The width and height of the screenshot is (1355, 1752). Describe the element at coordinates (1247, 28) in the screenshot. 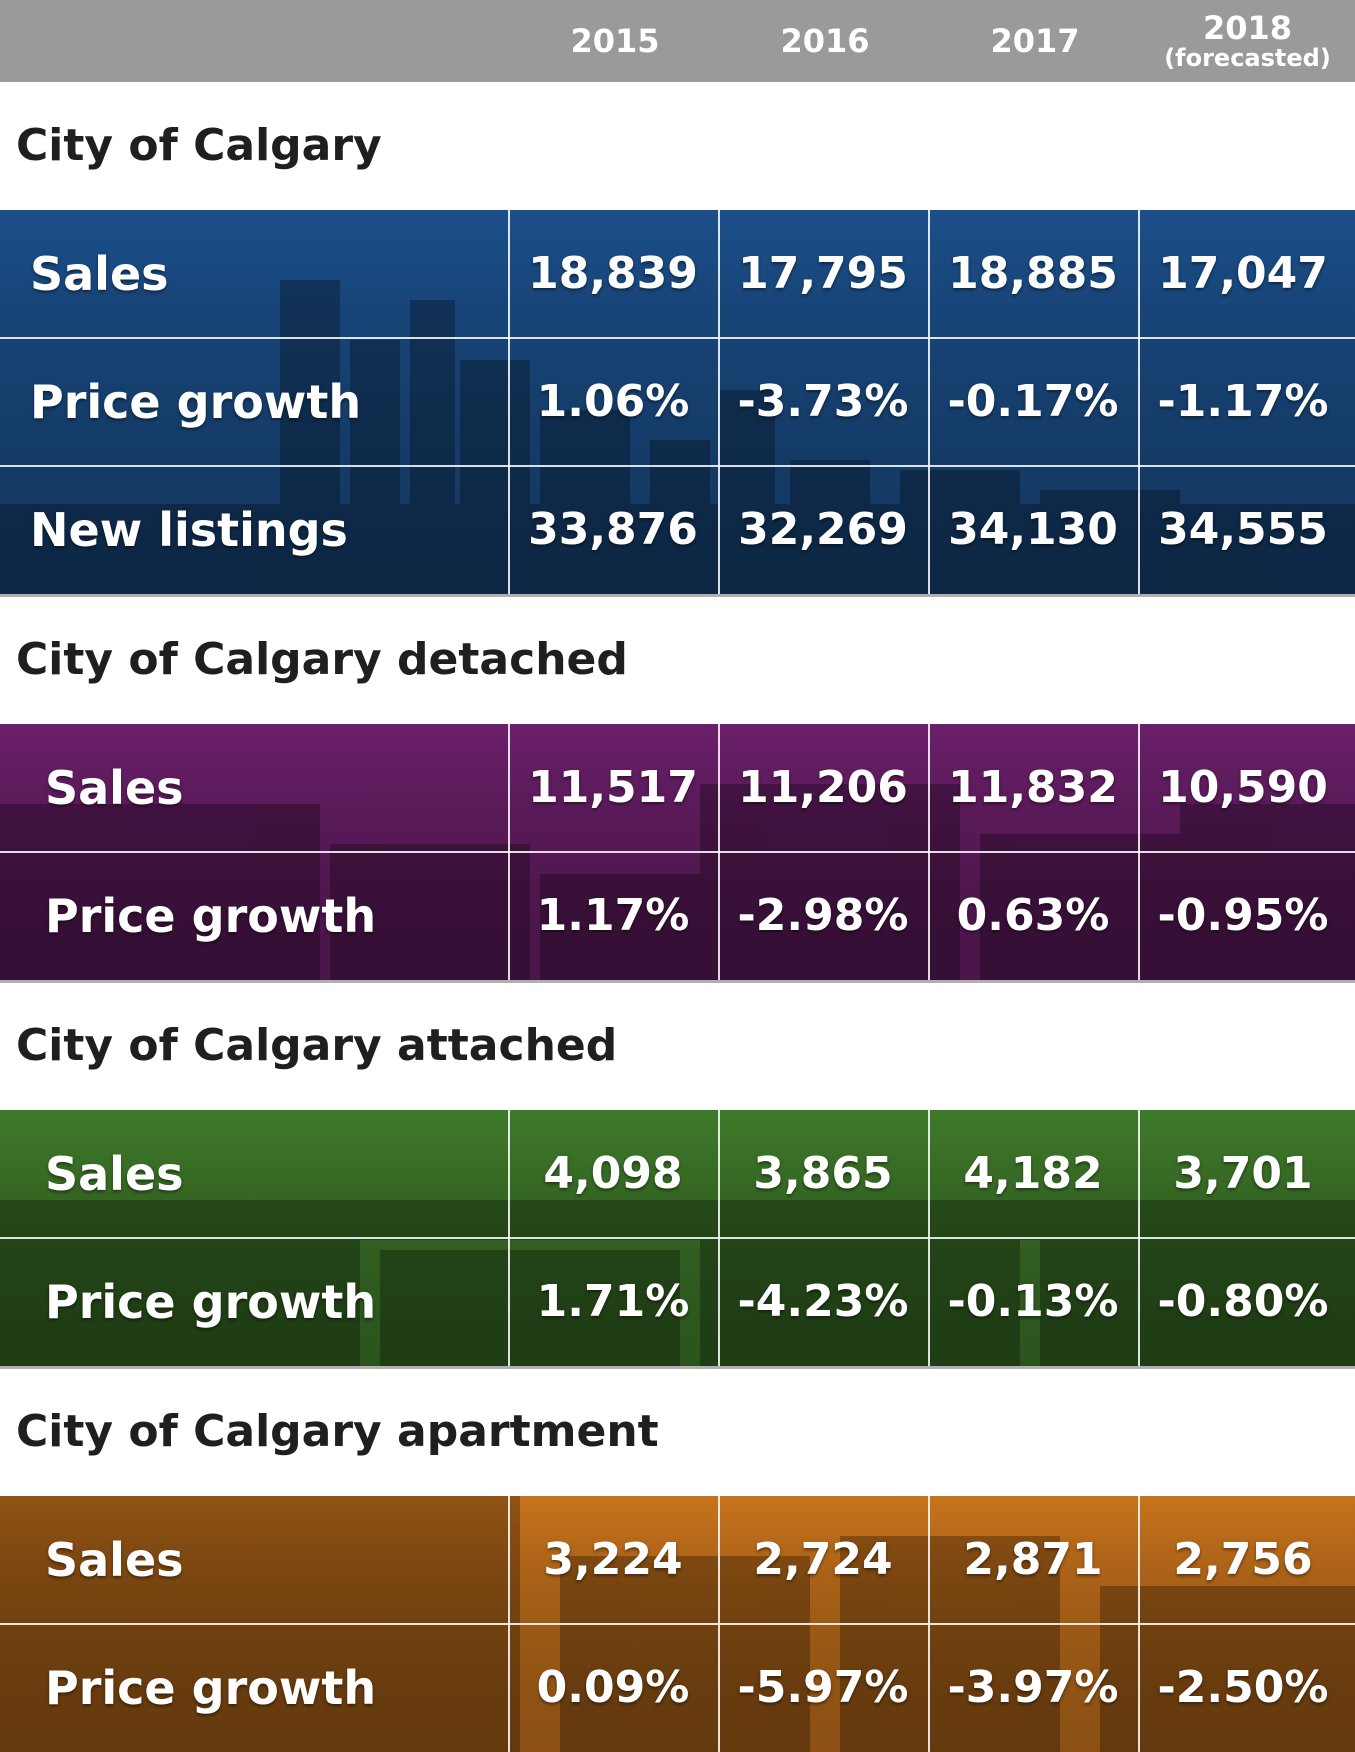

I see `year-label: 2018` at that location.